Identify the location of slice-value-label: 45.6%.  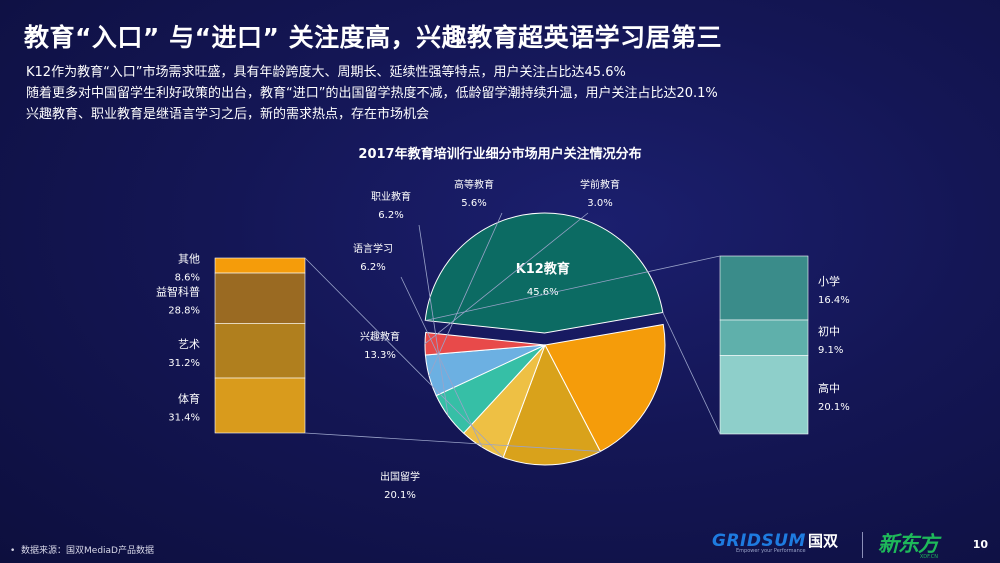
(543, 292).